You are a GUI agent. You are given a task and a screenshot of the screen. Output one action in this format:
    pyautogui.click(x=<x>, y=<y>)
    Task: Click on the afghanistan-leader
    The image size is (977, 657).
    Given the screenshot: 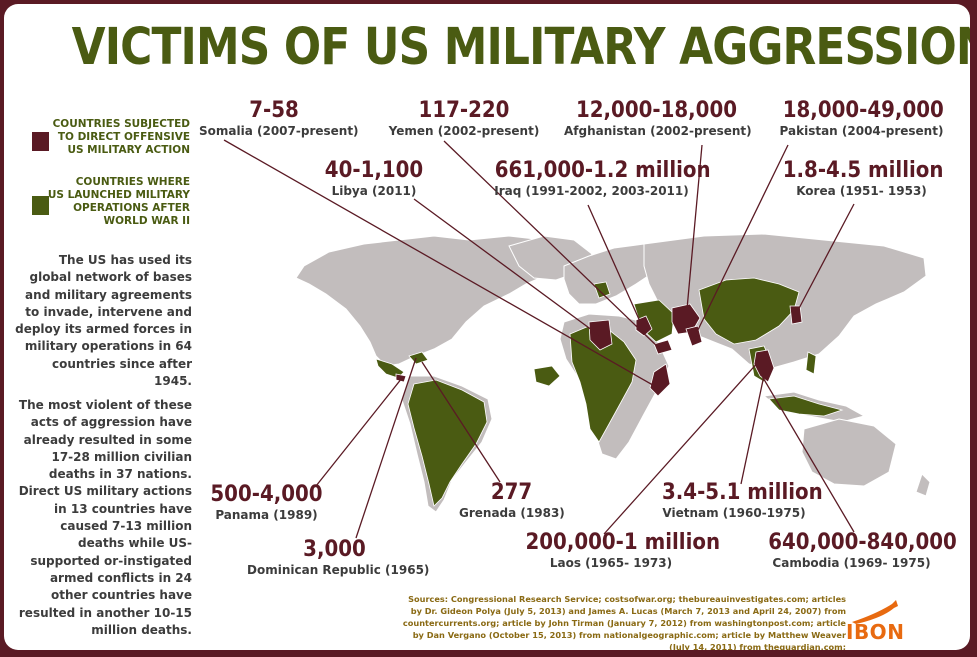 What is the action you would take?
    pyautogui.click(x=694, y=232)
    